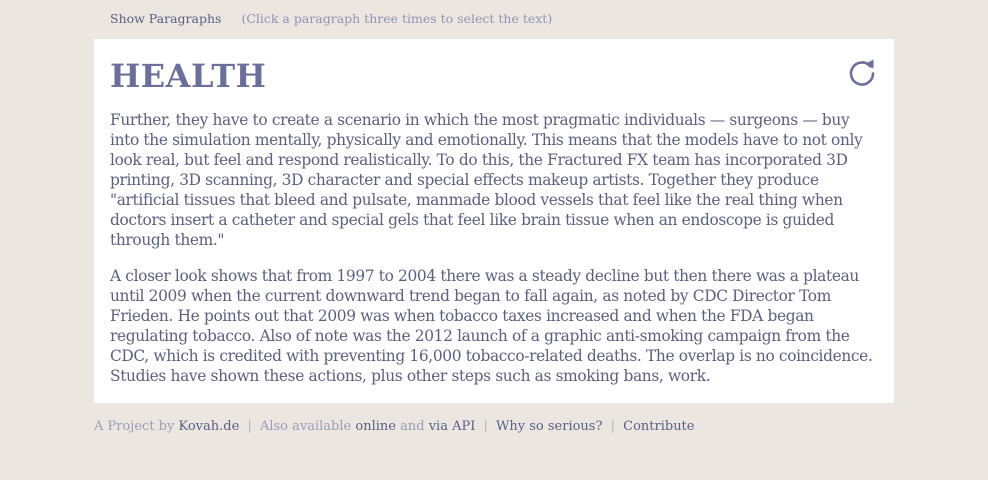 This screenshot has width=988, height=480. What do you see at coordinates (412, 426) in the screenshot?
I see `and-text: and` at bounding box center [412, 426].